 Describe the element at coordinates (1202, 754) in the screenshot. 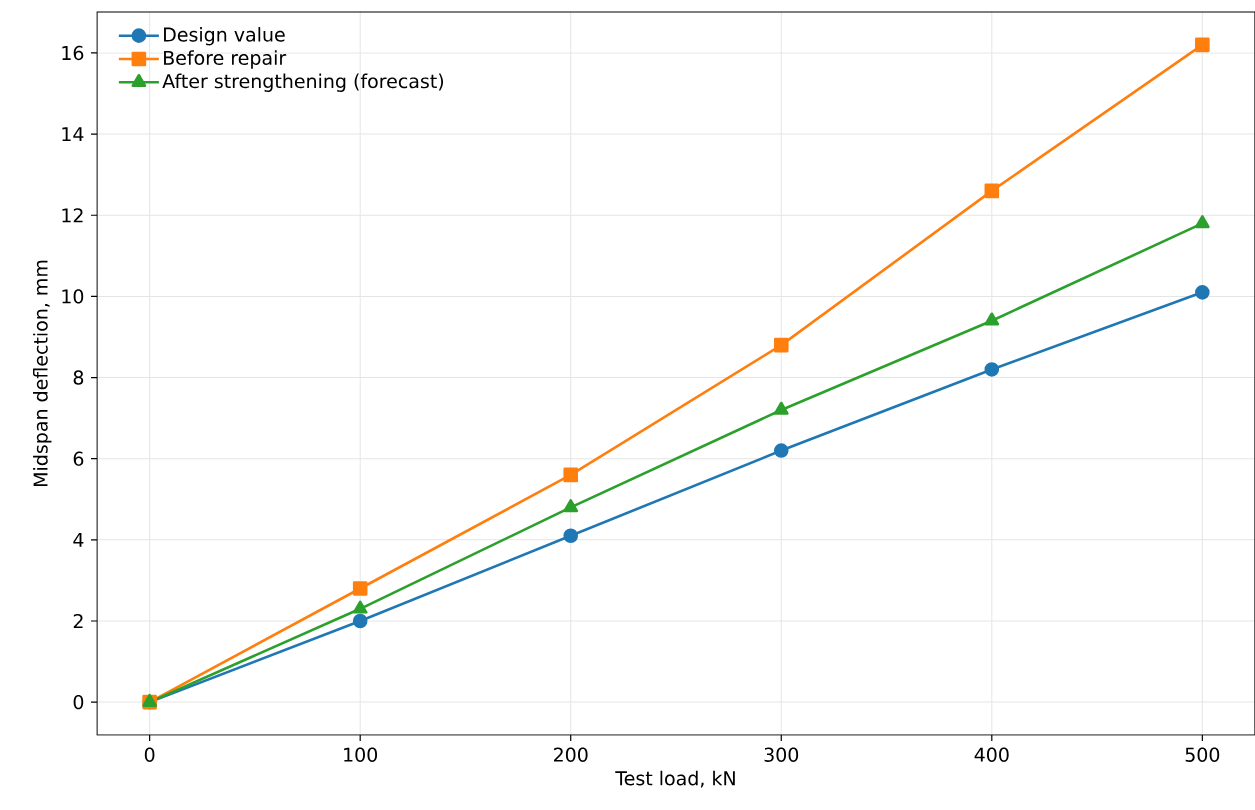

I see `x-tick-label: 500` at that location.